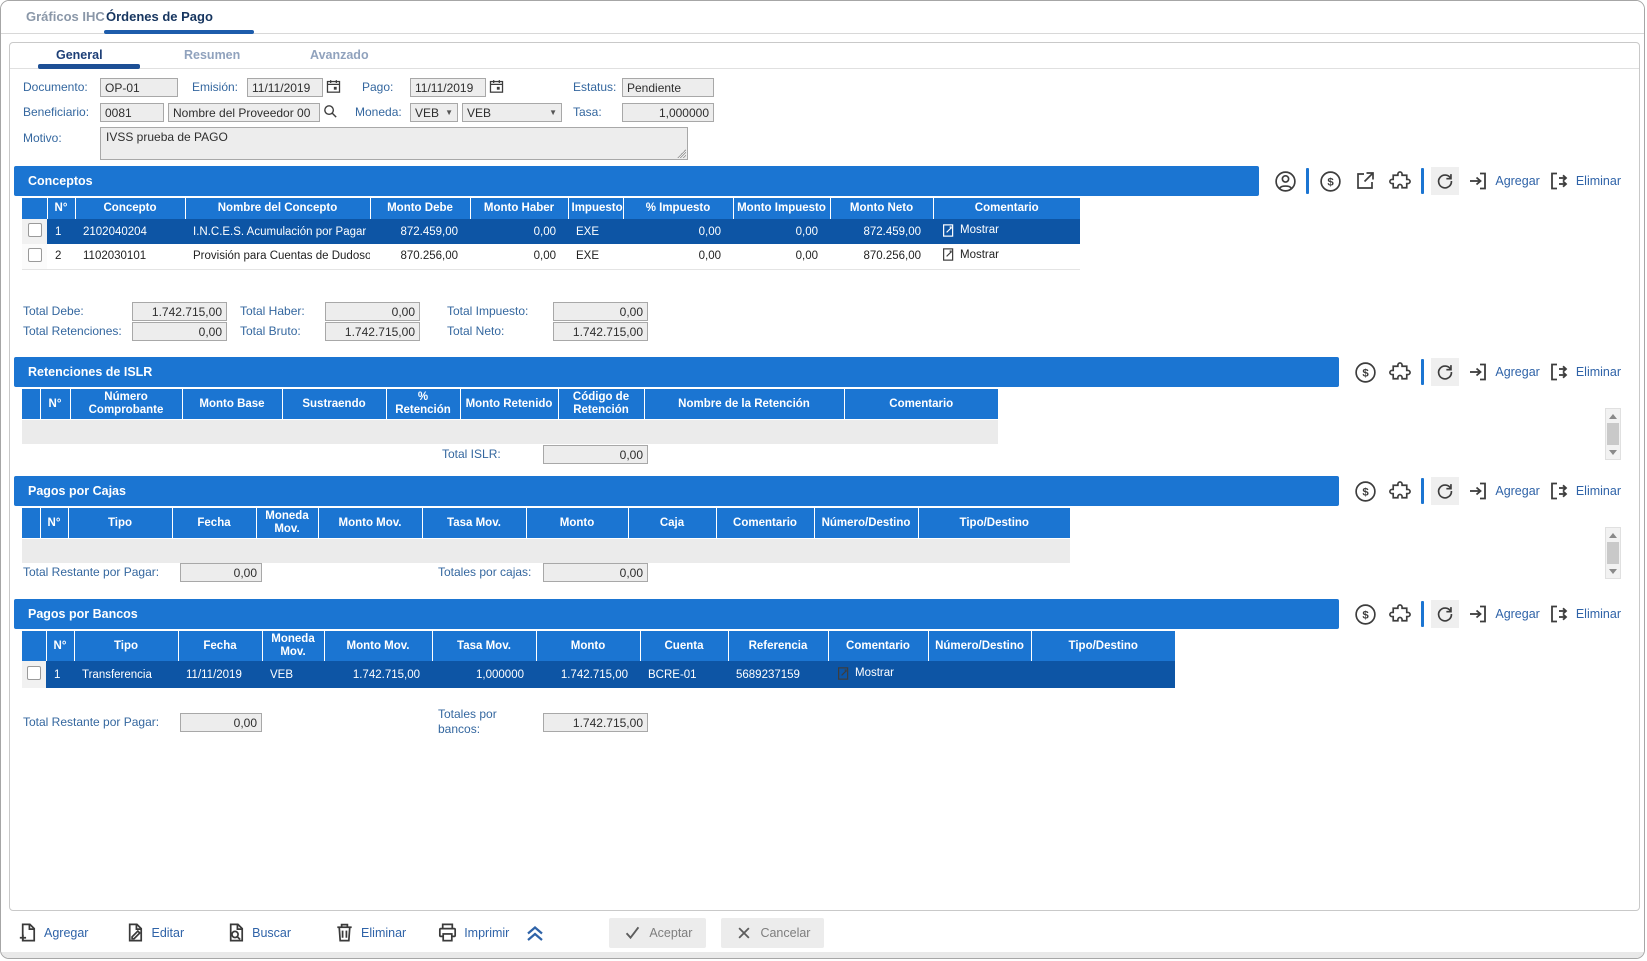  Describe the element at coordinates (42, 138) in the screenshot. I see `motivo-label: Motivo:` at that location.